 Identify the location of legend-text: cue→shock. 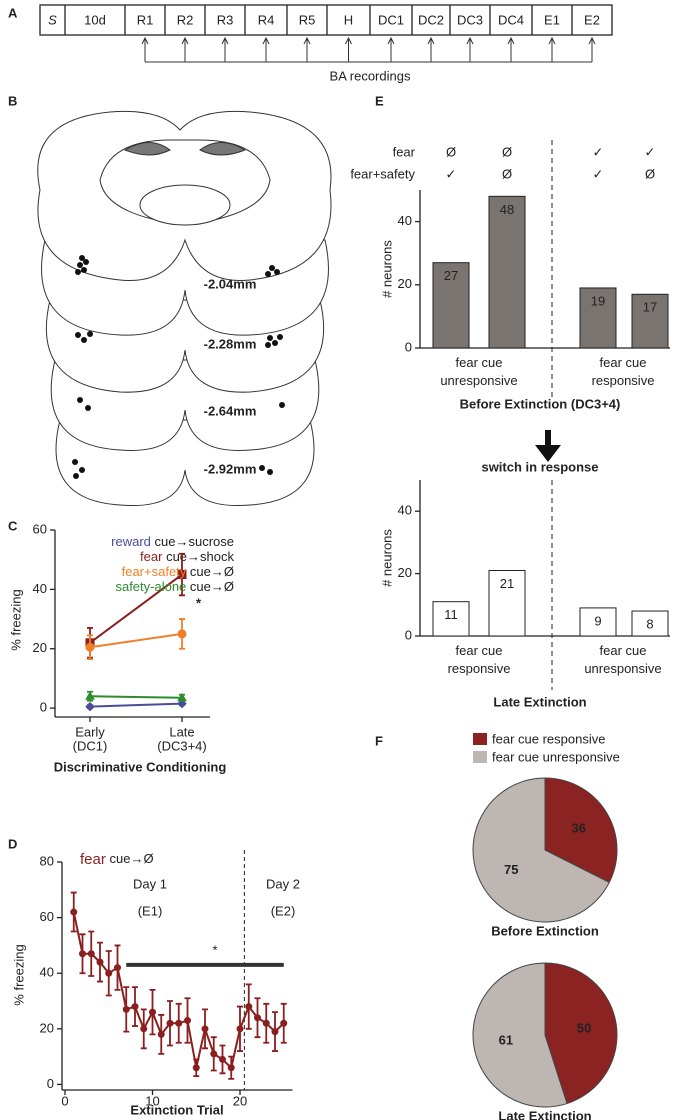
(200, 556).